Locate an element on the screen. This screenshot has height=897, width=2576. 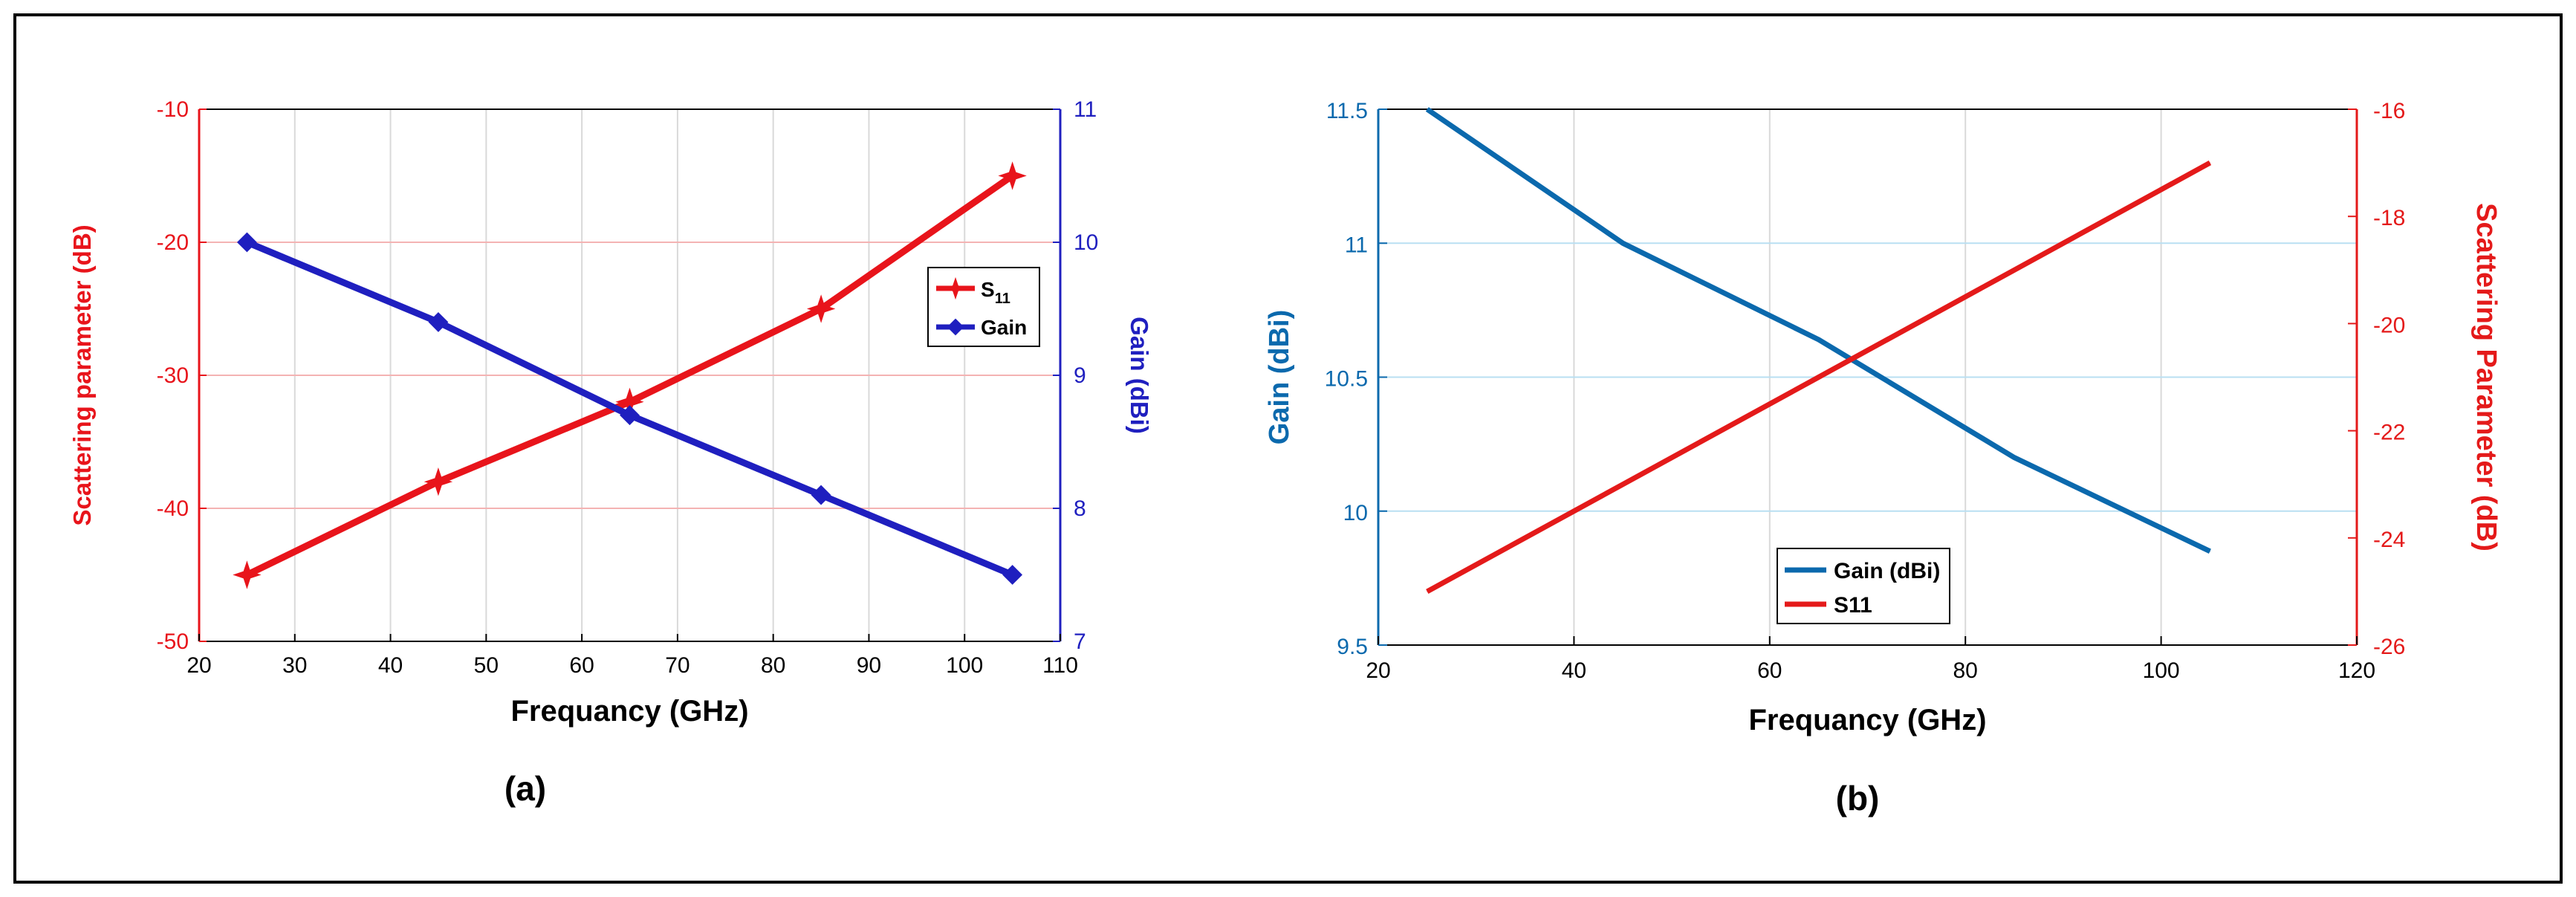
chart-a-right-tick-label: 9 is located at coordinates (1080, 376).